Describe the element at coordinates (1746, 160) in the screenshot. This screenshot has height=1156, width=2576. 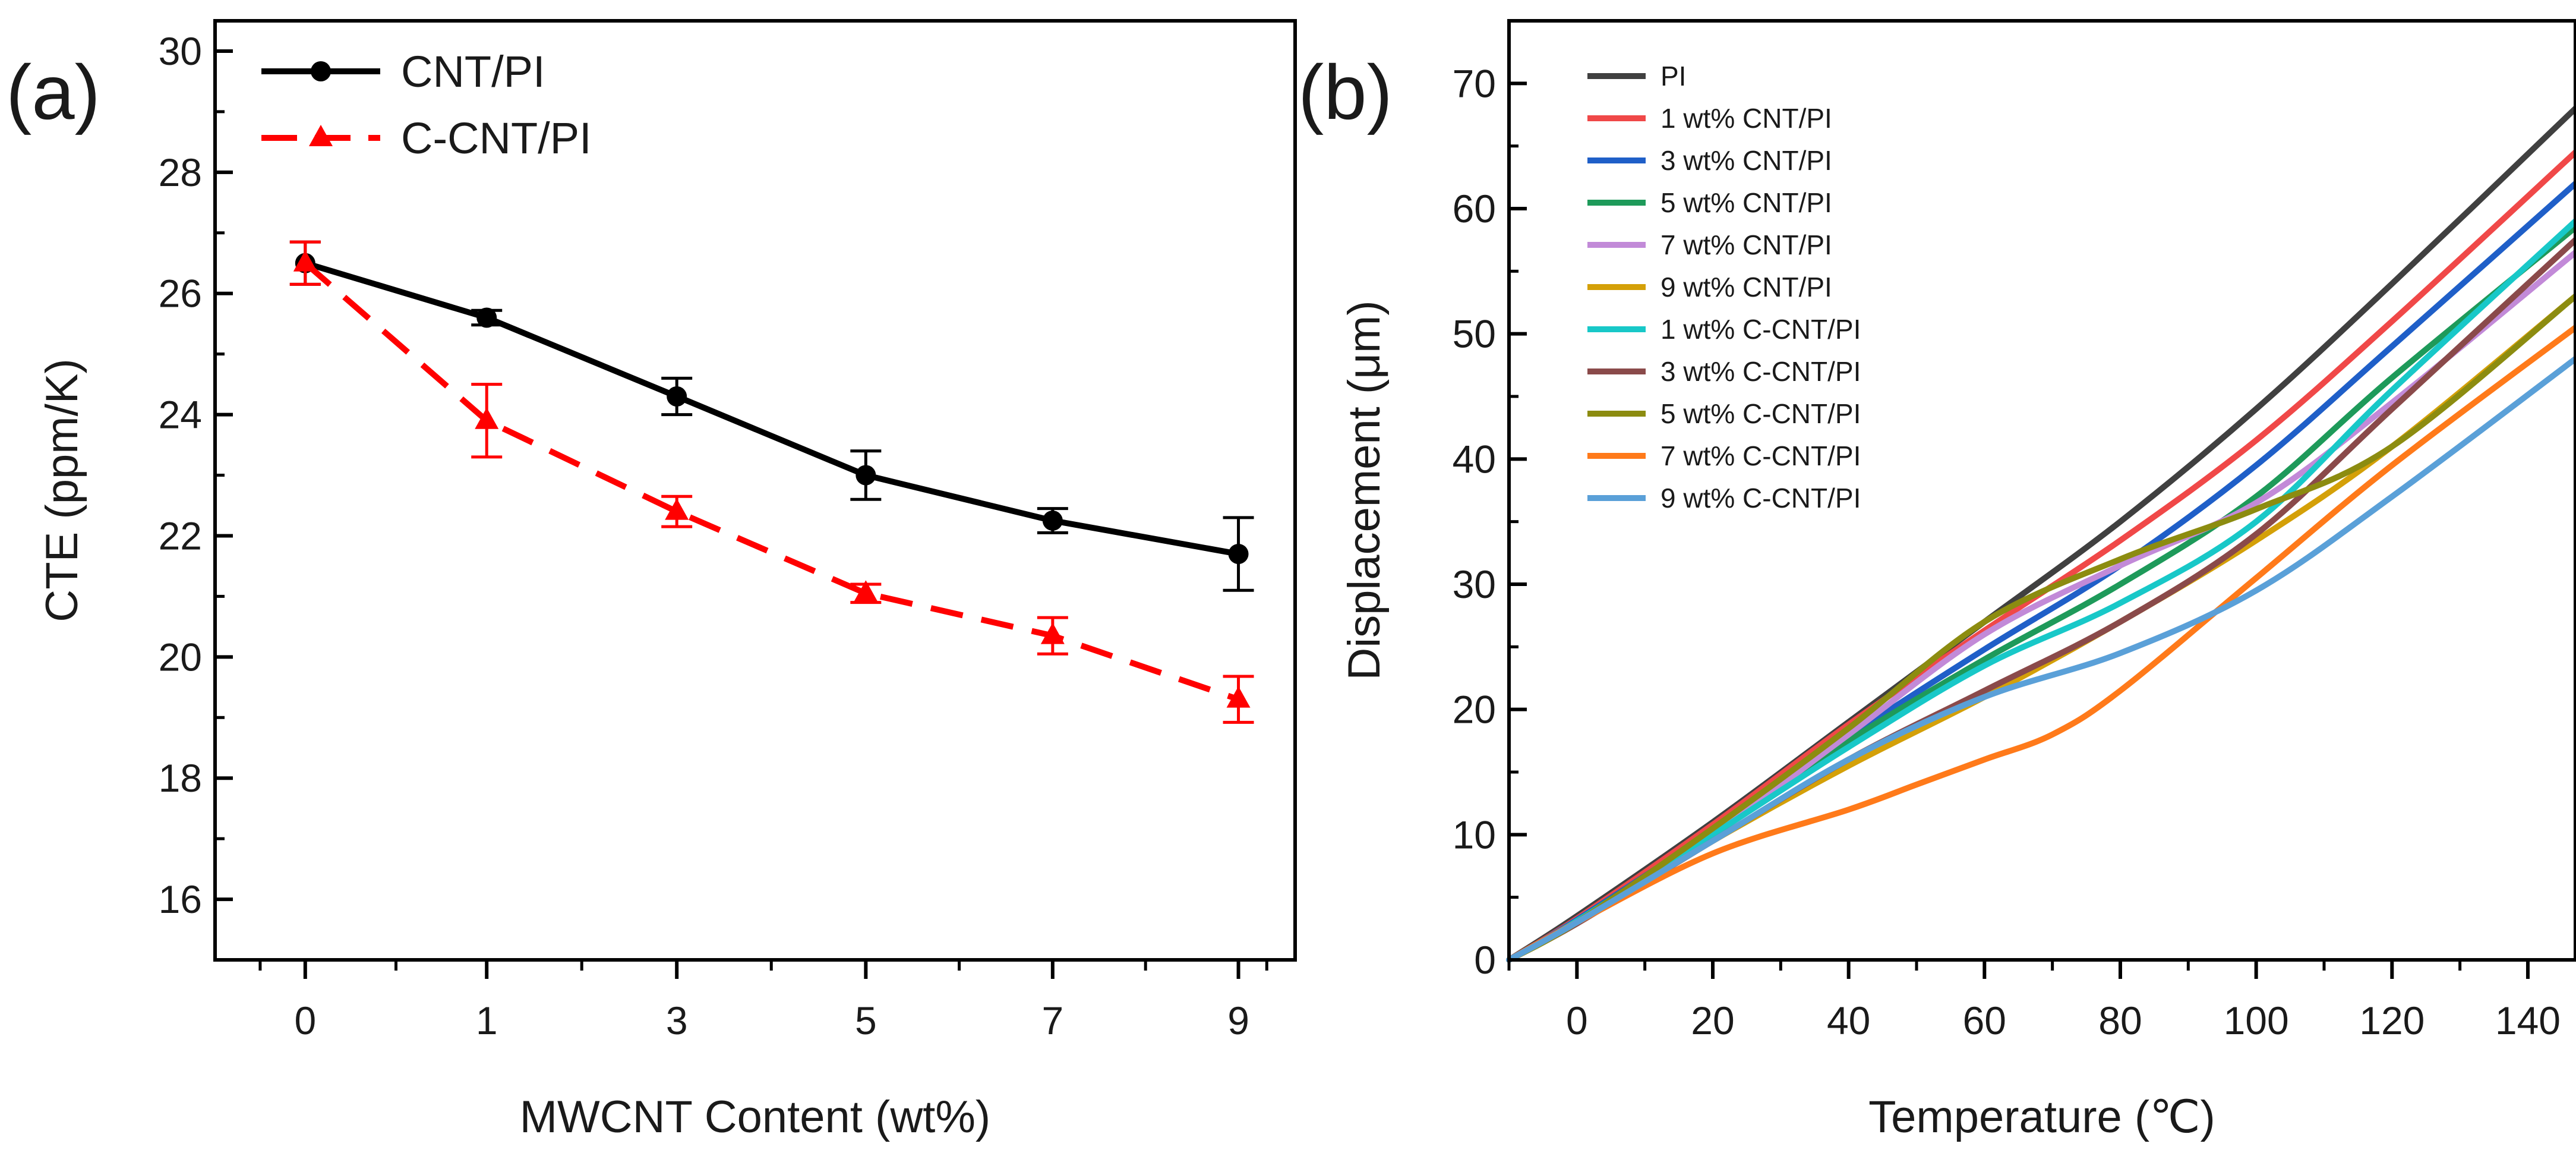
I see `legend-label: 3 wt% CNT/PI` at that location.